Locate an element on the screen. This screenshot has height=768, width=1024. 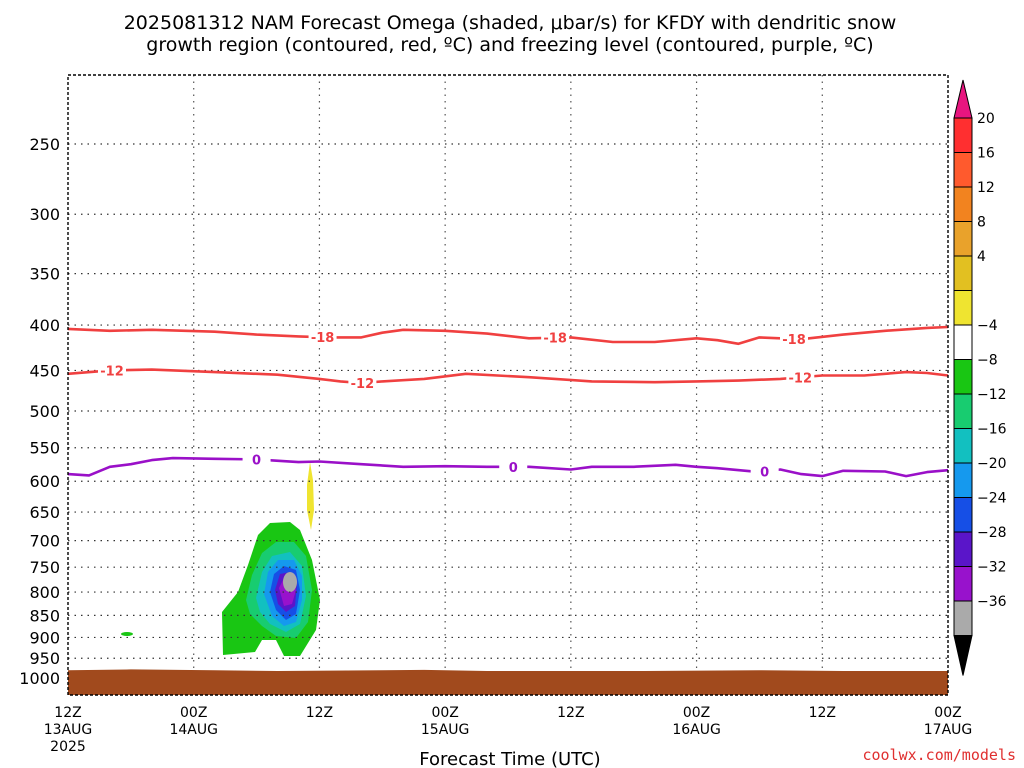
y-tick-label-850: 850 is located at coordinates (44, 615).